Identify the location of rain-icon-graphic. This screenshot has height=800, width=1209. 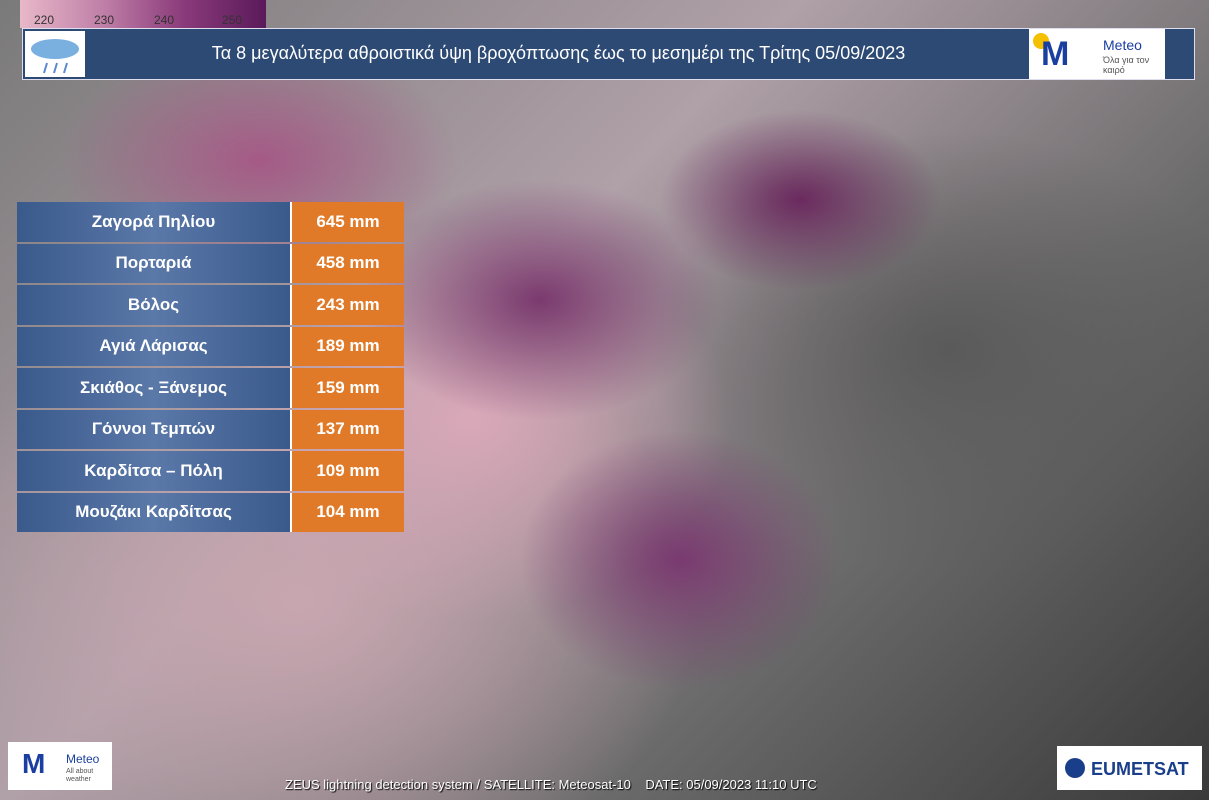
(55, 56).